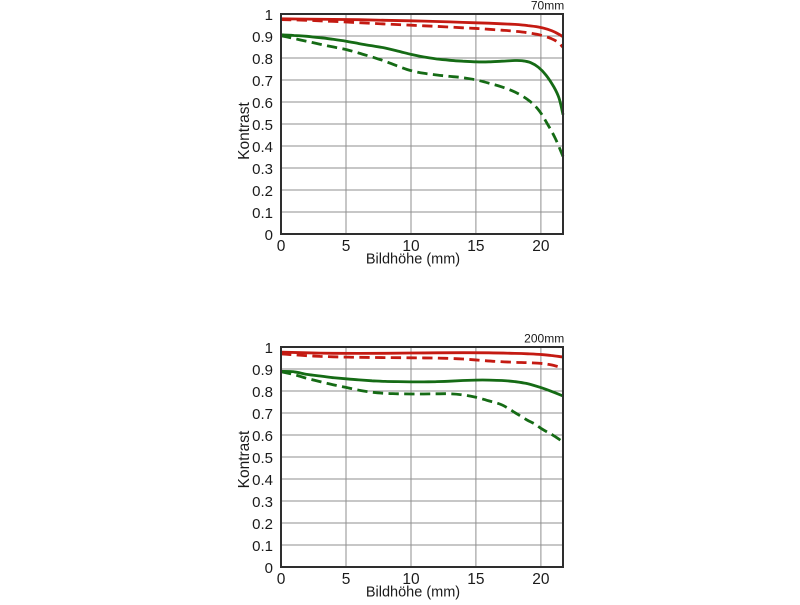 The height and width of the screenshot is (605, 800). I want to click on svg-text: 200mm, so click(544, 339).